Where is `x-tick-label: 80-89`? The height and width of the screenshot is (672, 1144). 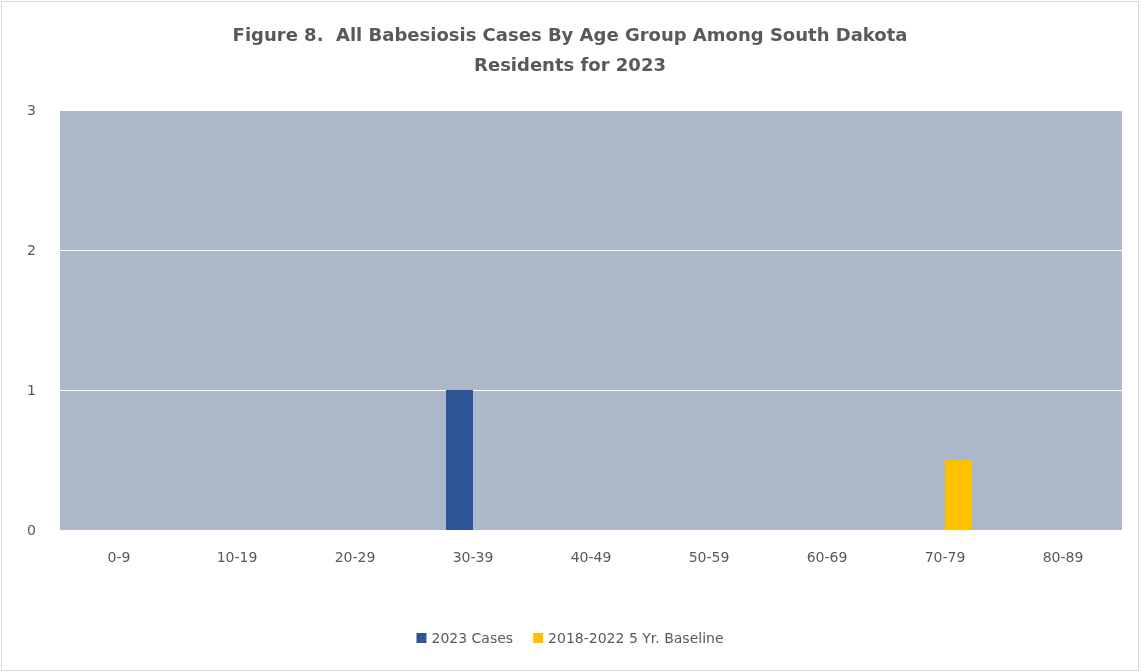
x-tick-label: 80-89 is located at coordinates (1063, 557).